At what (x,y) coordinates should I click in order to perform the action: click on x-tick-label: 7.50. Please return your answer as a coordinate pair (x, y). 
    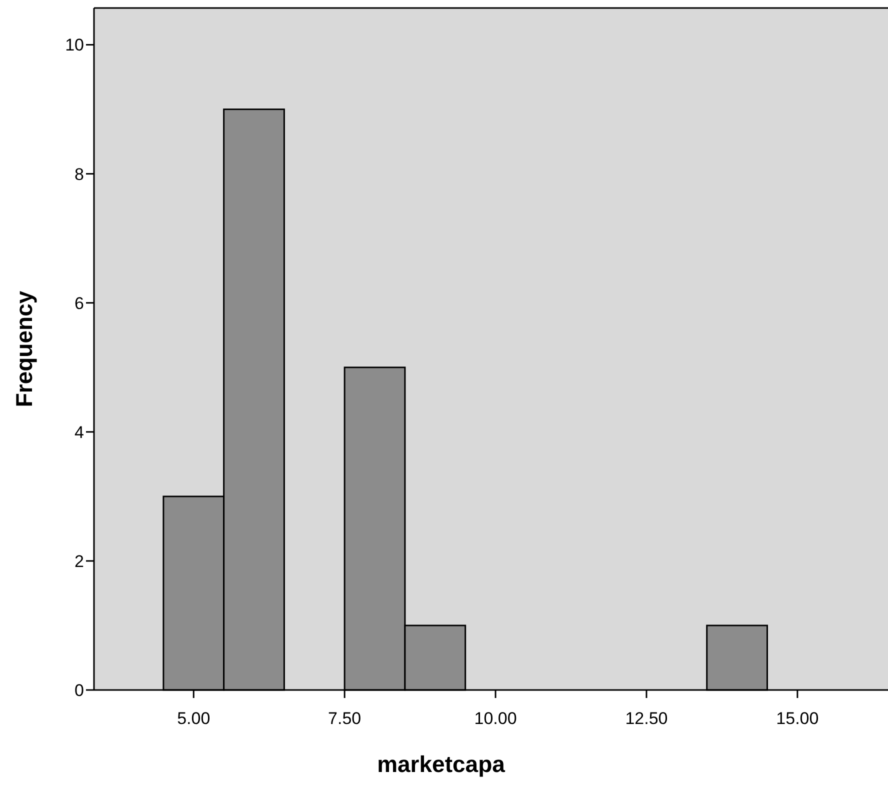
    Looking at the image, I should click on (345, 718).